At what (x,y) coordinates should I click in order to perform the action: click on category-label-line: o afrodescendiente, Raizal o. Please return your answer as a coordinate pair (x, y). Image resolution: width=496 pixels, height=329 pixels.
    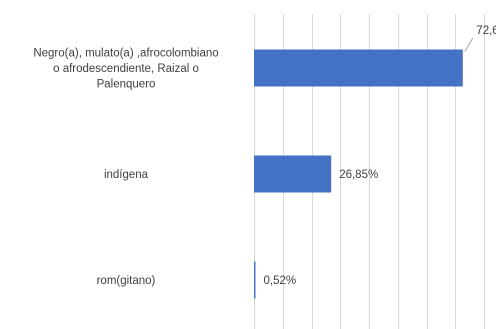
    Looking at the image, I should click on (126, 69).